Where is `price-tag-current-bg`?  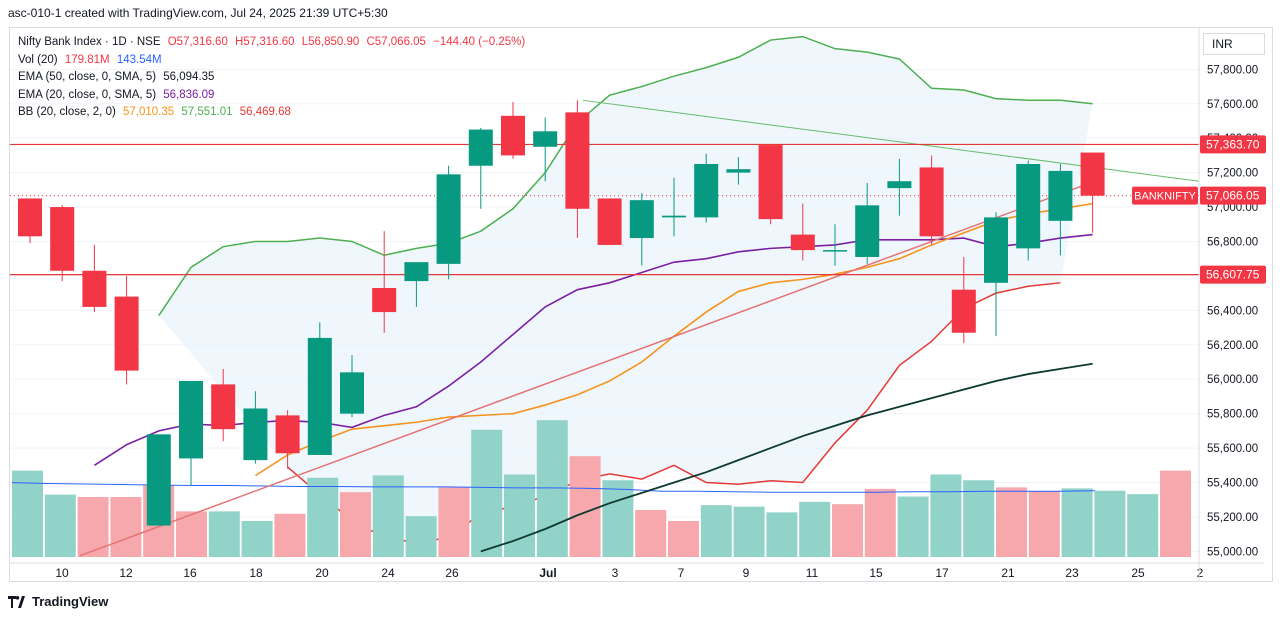 price-tag-current-bg is located at coordinates (1233, 195).